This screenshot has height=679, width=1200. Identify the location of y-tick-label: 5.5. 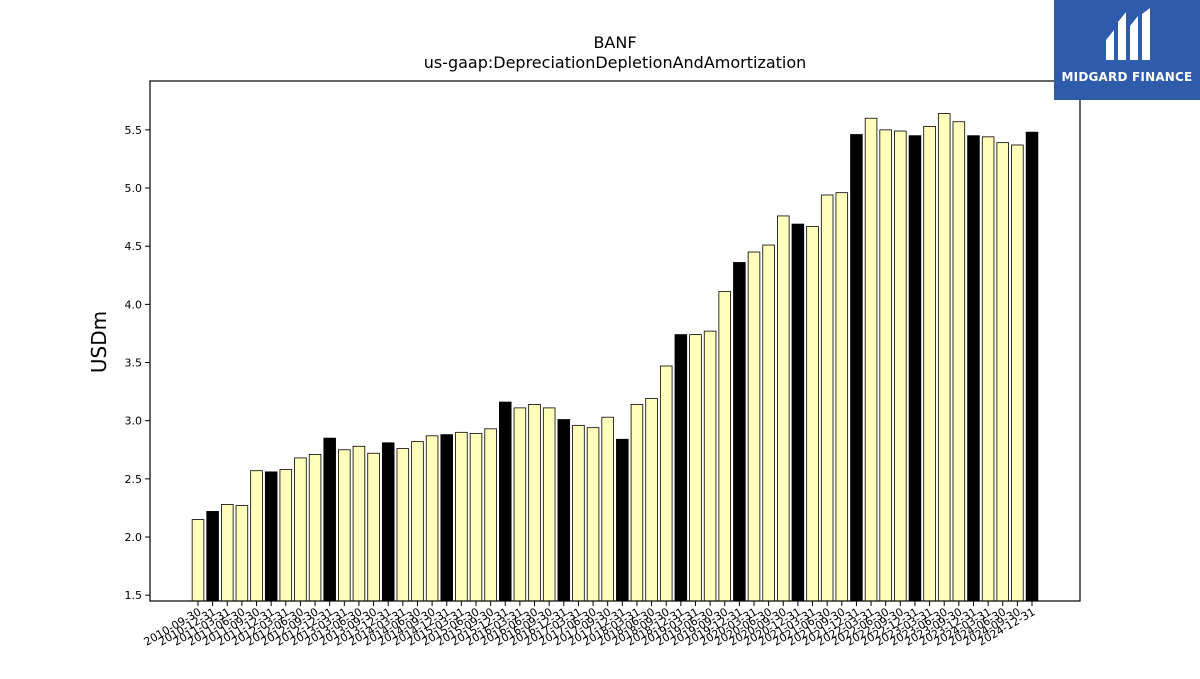
(134, 130).